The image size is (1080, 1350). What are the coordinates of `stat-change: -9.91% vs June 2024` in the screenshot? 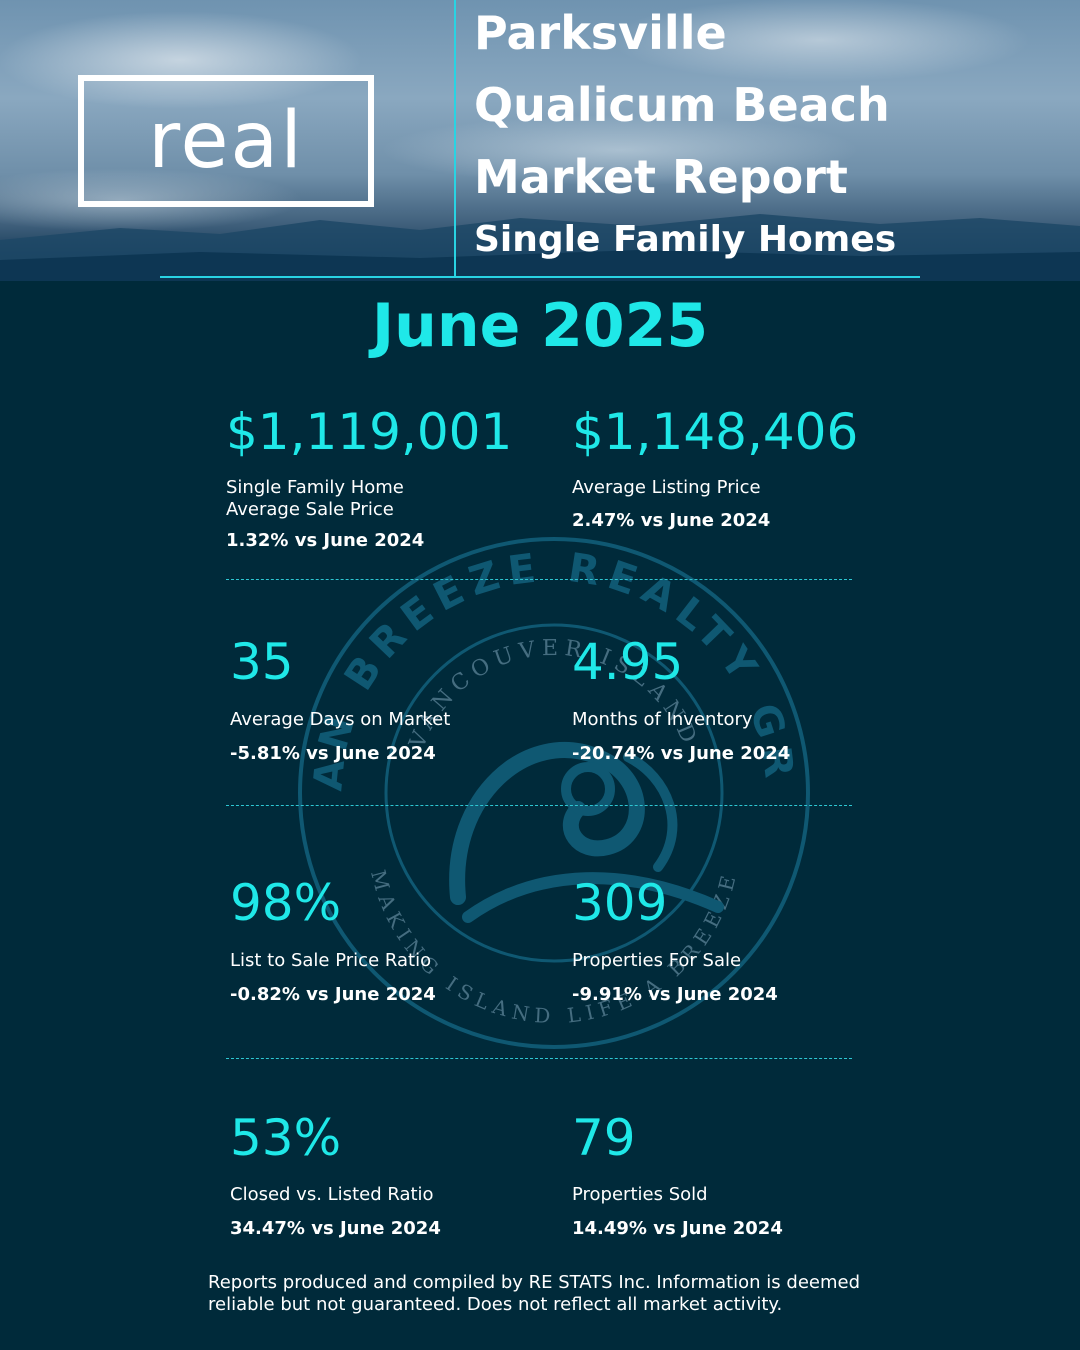 It's located at (675, 994).